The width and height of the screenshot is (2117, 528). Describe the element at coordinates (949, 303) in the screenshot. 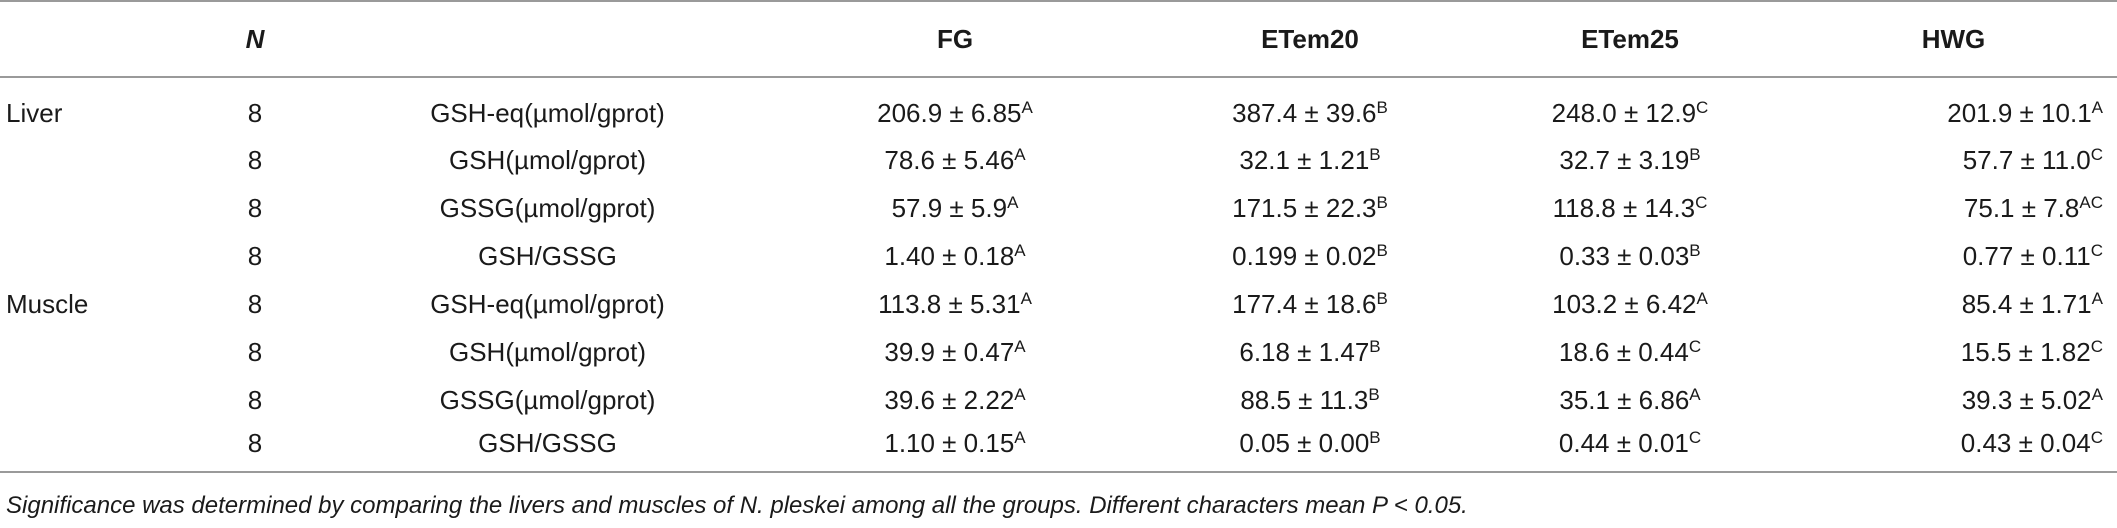

I see `cell-value: 113.8 ± 5.31` at that location.